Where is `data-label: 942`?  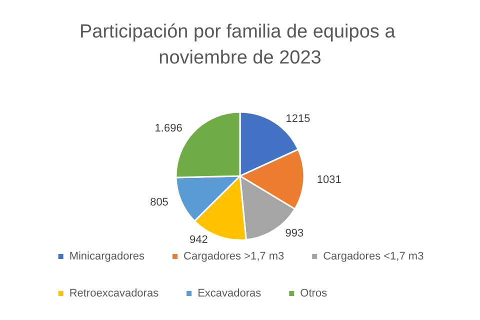 data-label: 942 is located at coordinates (199, 240).